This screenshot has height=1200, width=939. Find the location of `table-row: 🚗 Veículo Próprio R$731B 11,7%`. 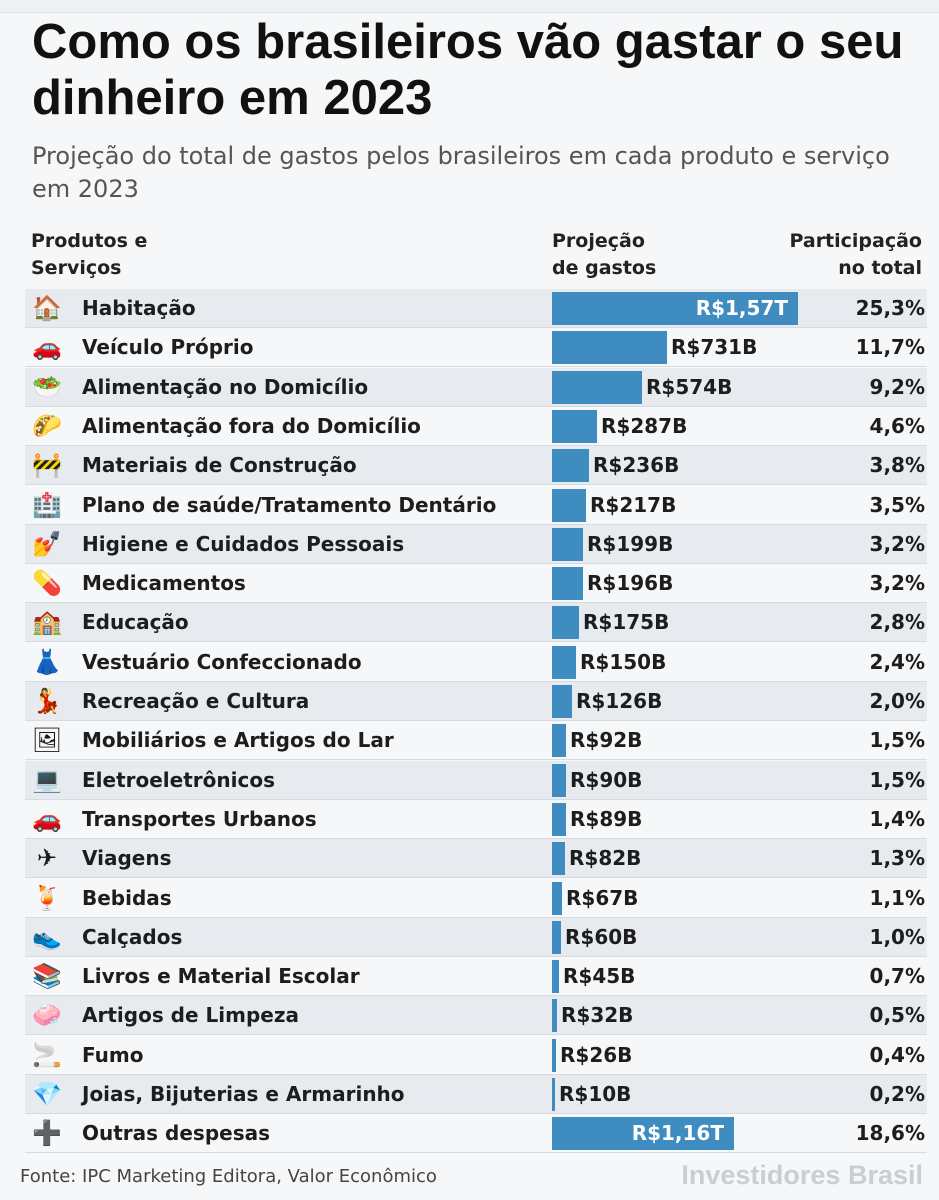

table-row: 🚗 Veículo Próprio R$731B 11,7% is located at coordinates (476, 348).